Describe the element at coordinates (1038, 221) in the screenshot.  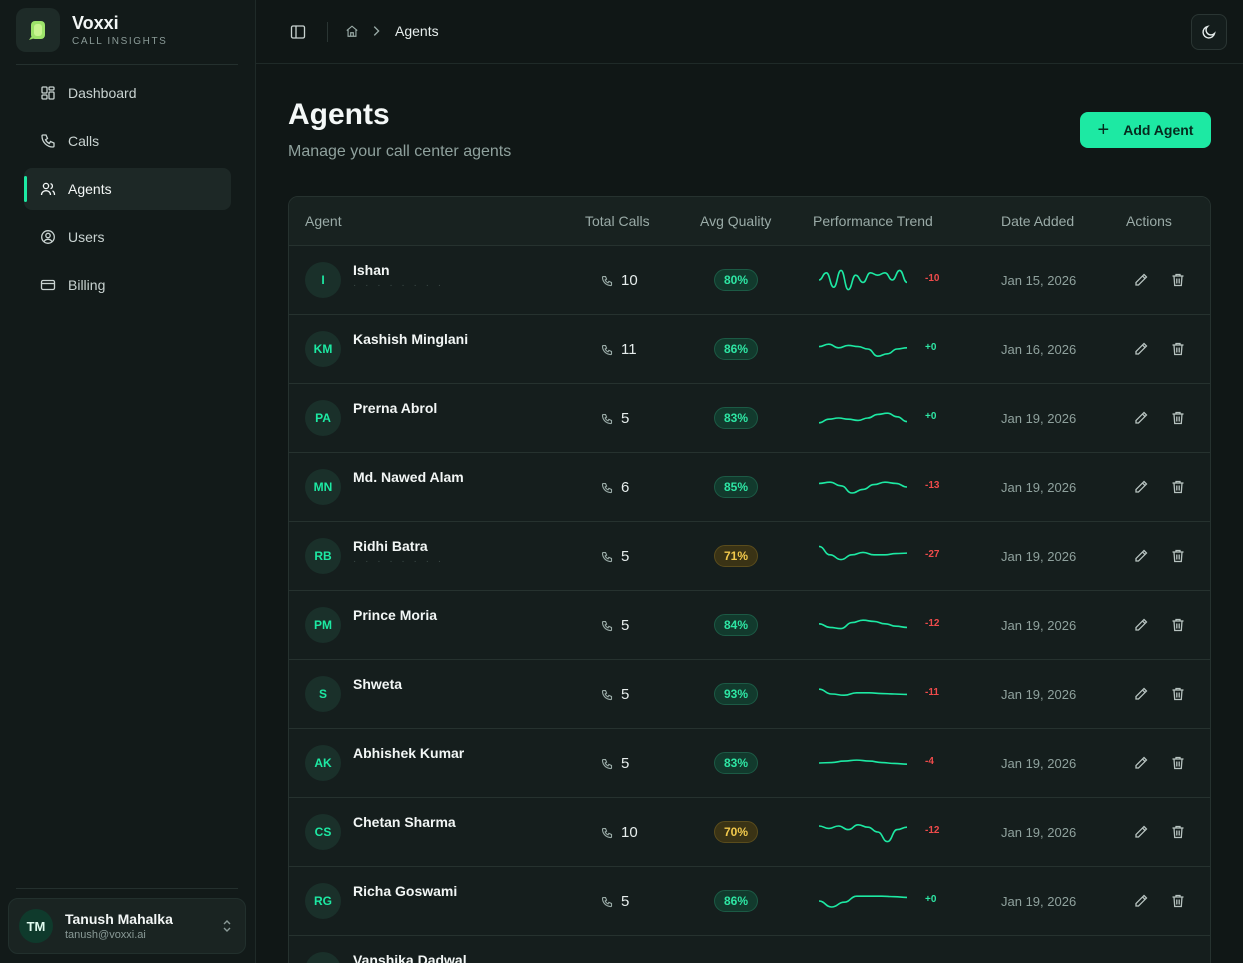
I see `column-header-date-added: Date Added` at that location.